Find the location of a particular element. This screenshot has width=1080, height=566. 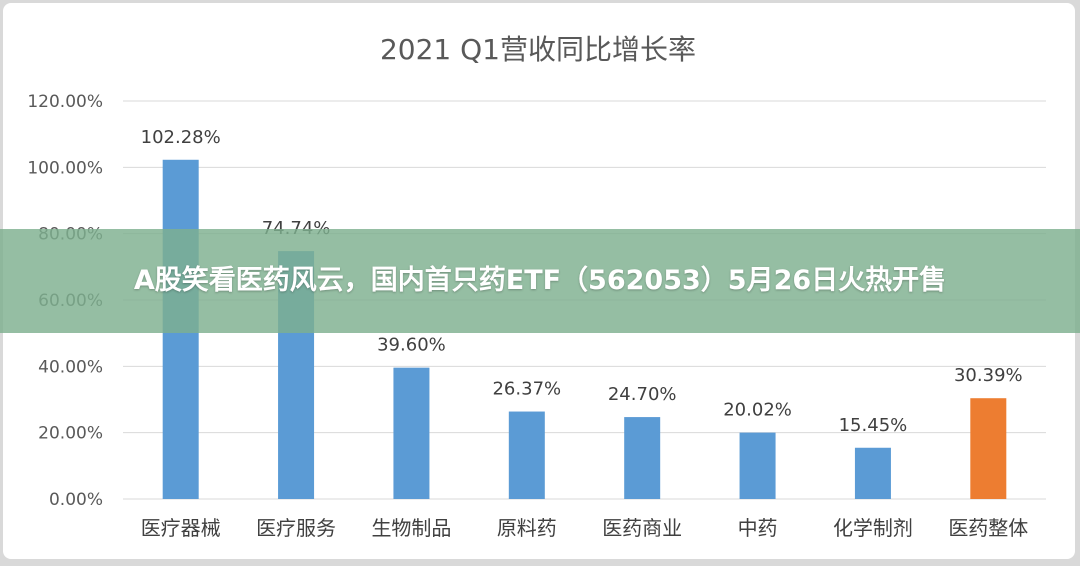

data-label: 102.28% is located at coordinates (181, 137).